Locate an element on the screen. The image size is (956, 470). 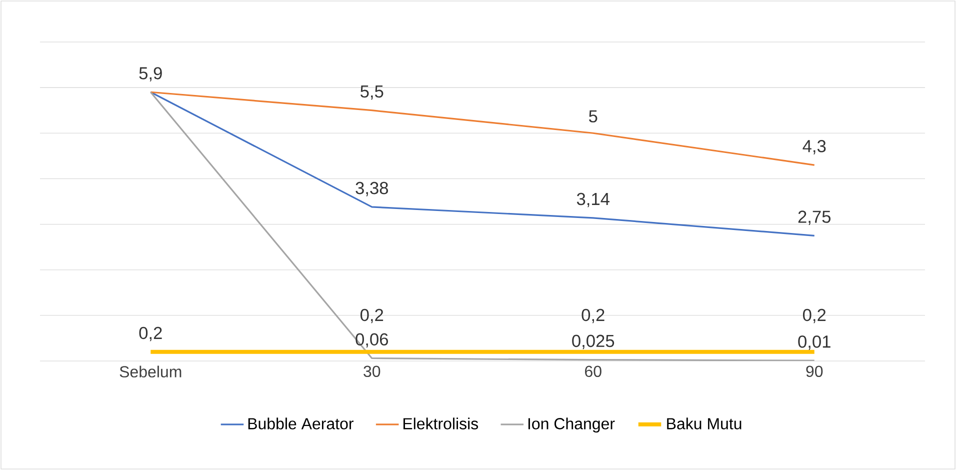
data-label: 2,75 is located at coordinates (814, 217).